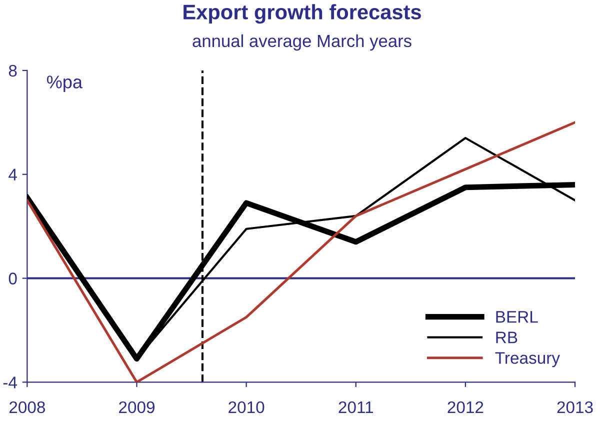 The image size is (604, 427). What do you see at coordinates (246, 407) in the screenshot?
I see `x-tick-label: 2010` at bounding box center [246, 407].